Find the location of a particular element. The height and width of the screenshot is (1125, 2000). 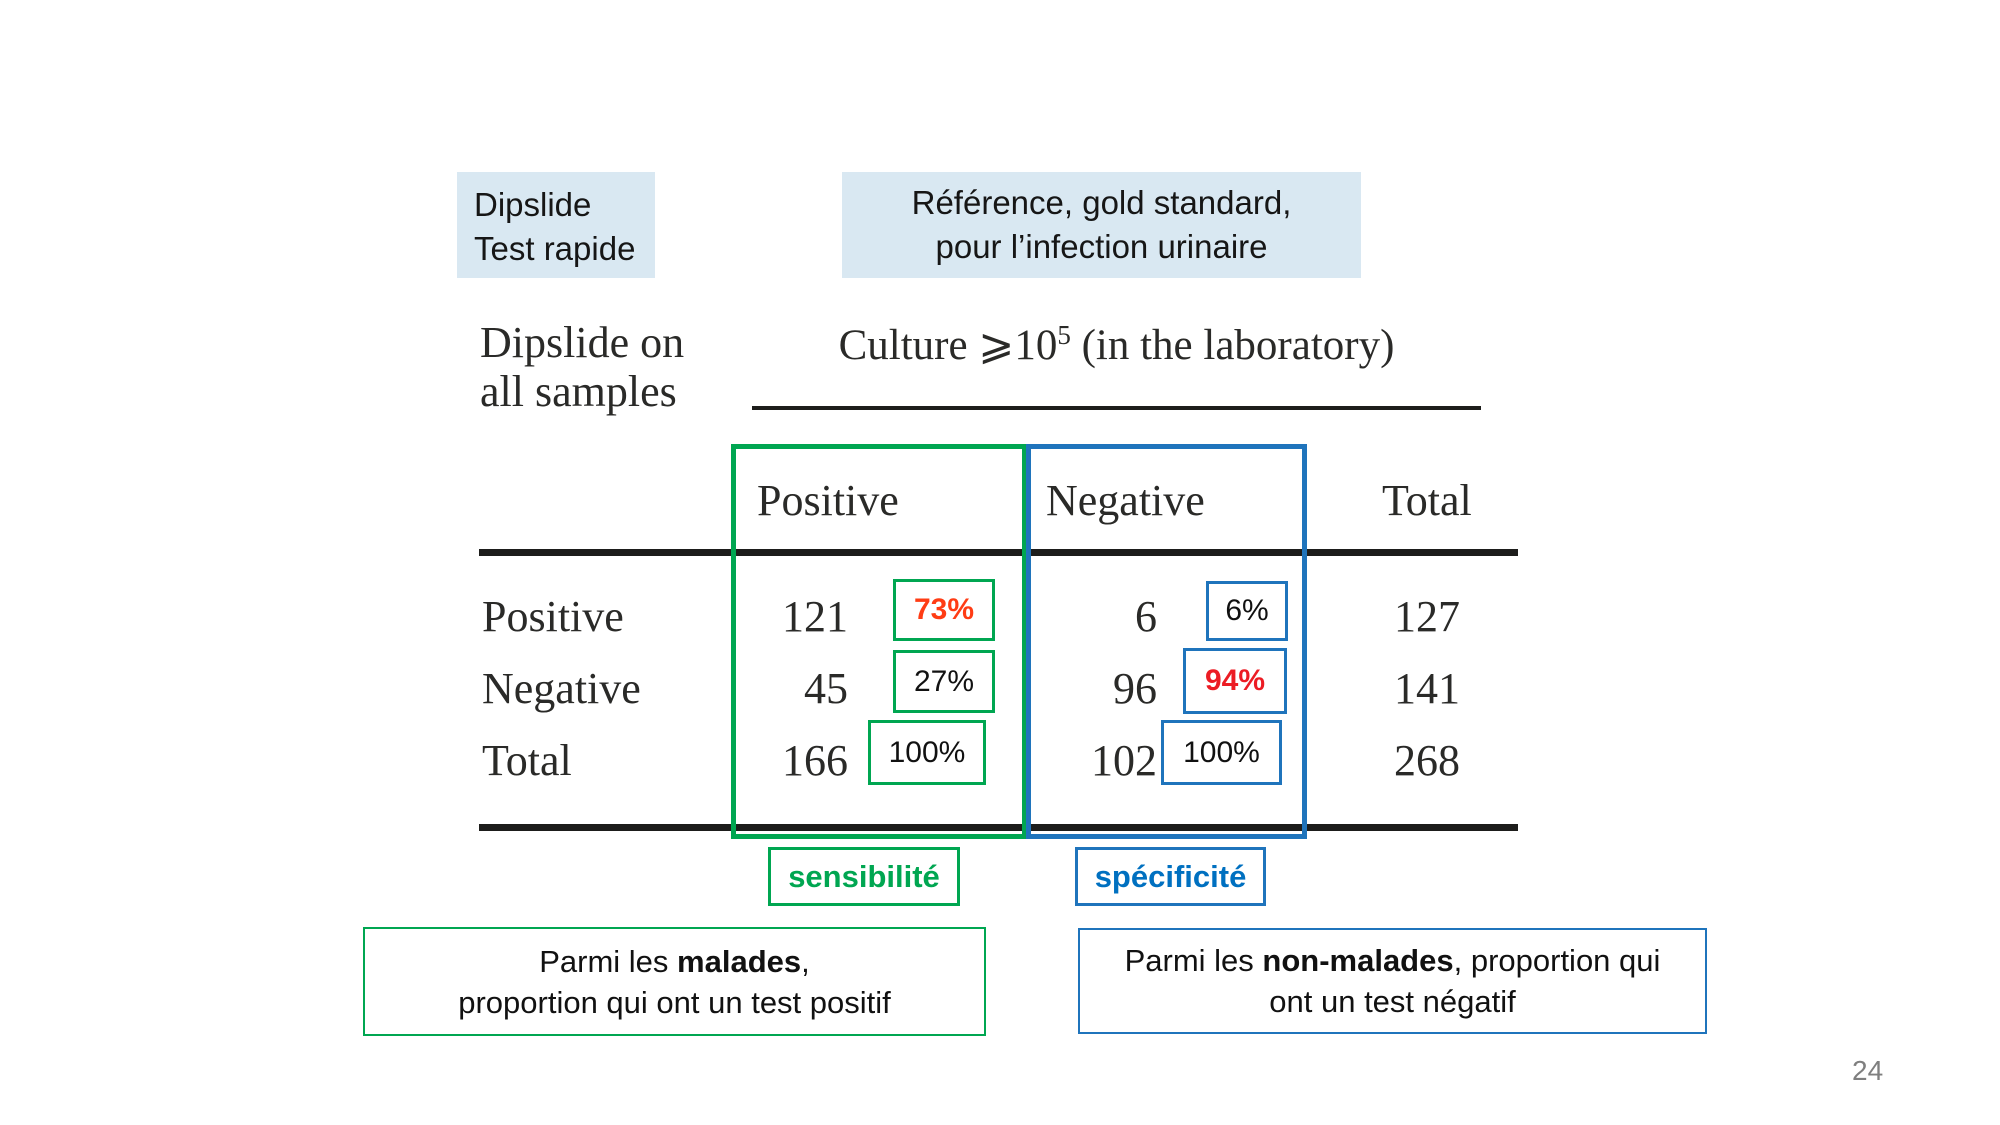

pct-box-false-negative: 27% is located at coordinates (944, 681).